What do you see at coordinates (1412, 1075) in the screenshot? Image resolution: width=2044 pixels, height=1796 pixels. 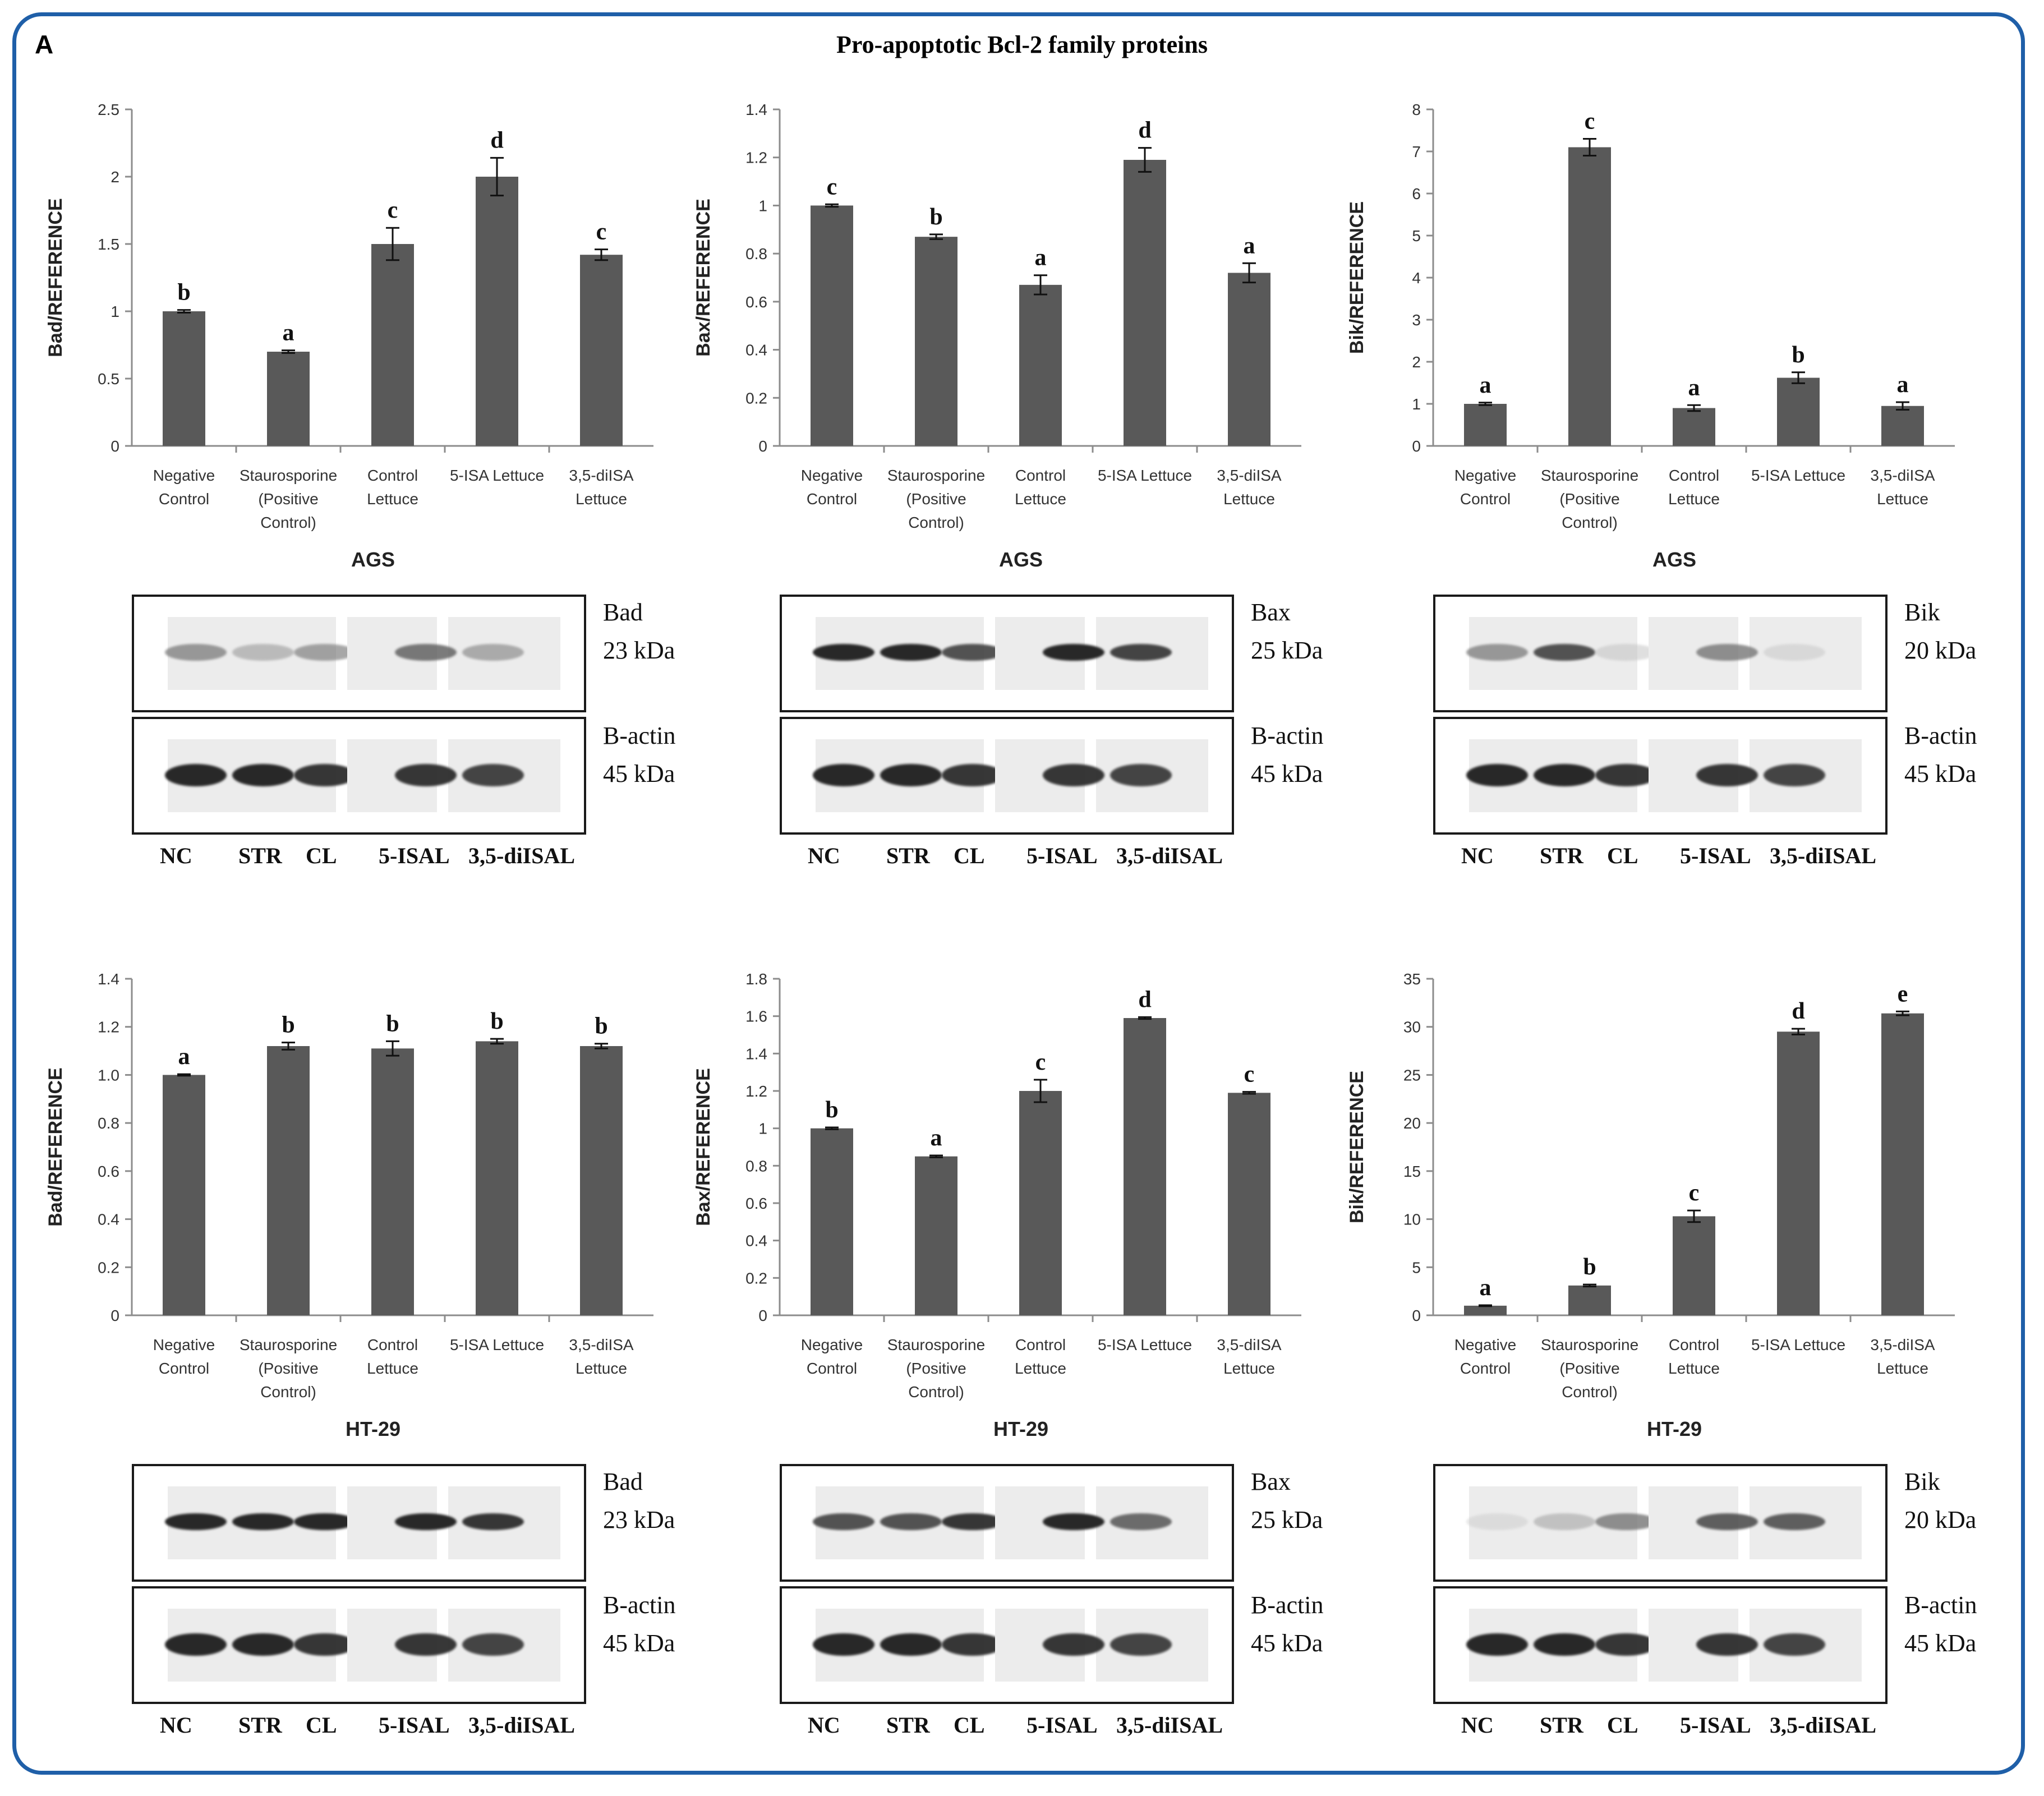 I see `y-tick-label: 25` at bounding box center [1412, 1075].